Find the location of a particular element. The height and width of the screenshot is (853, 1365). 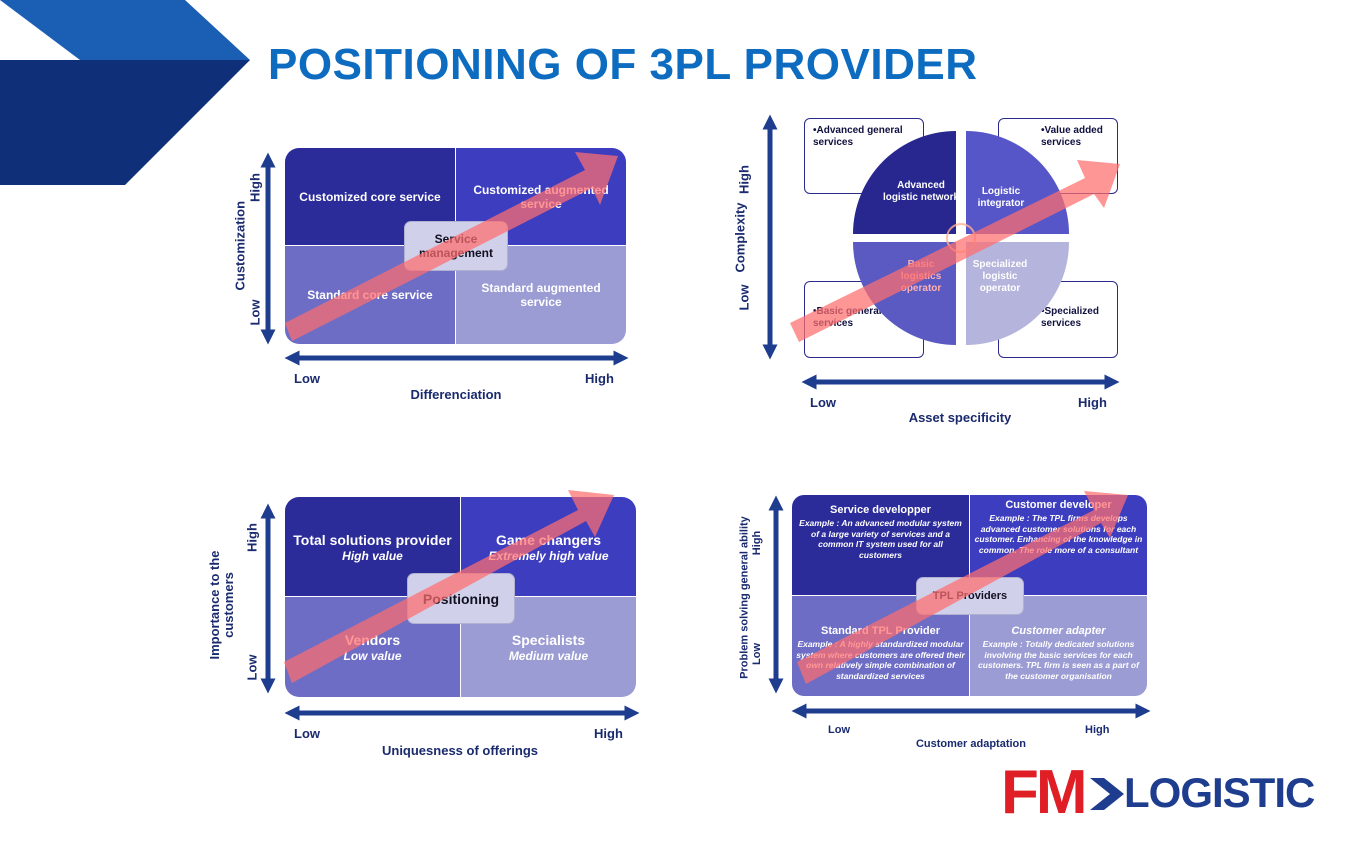

center-label-box: TPL Providers is located at coordinates (970, 596).